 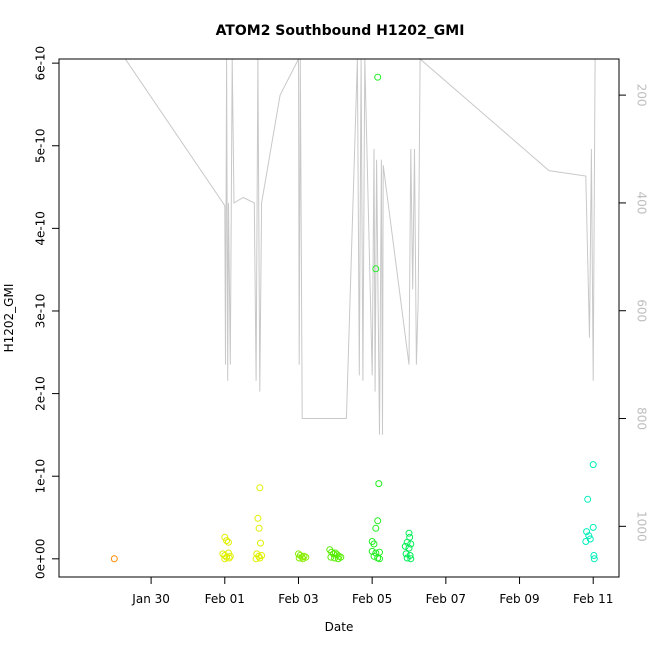 I want to click on x-axis-label: Date, so click(x=339, y=627).